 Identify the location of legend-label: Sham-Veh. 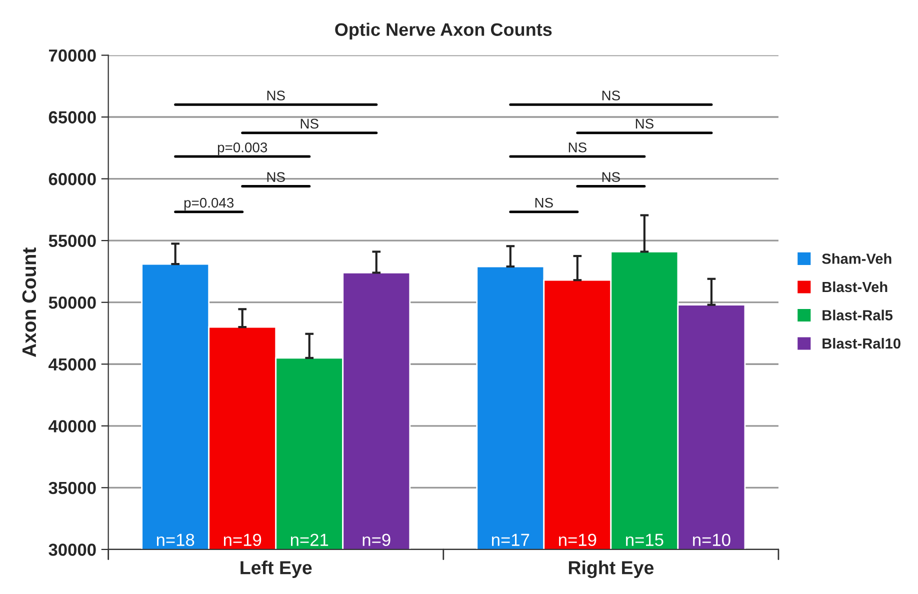
(857, 258).